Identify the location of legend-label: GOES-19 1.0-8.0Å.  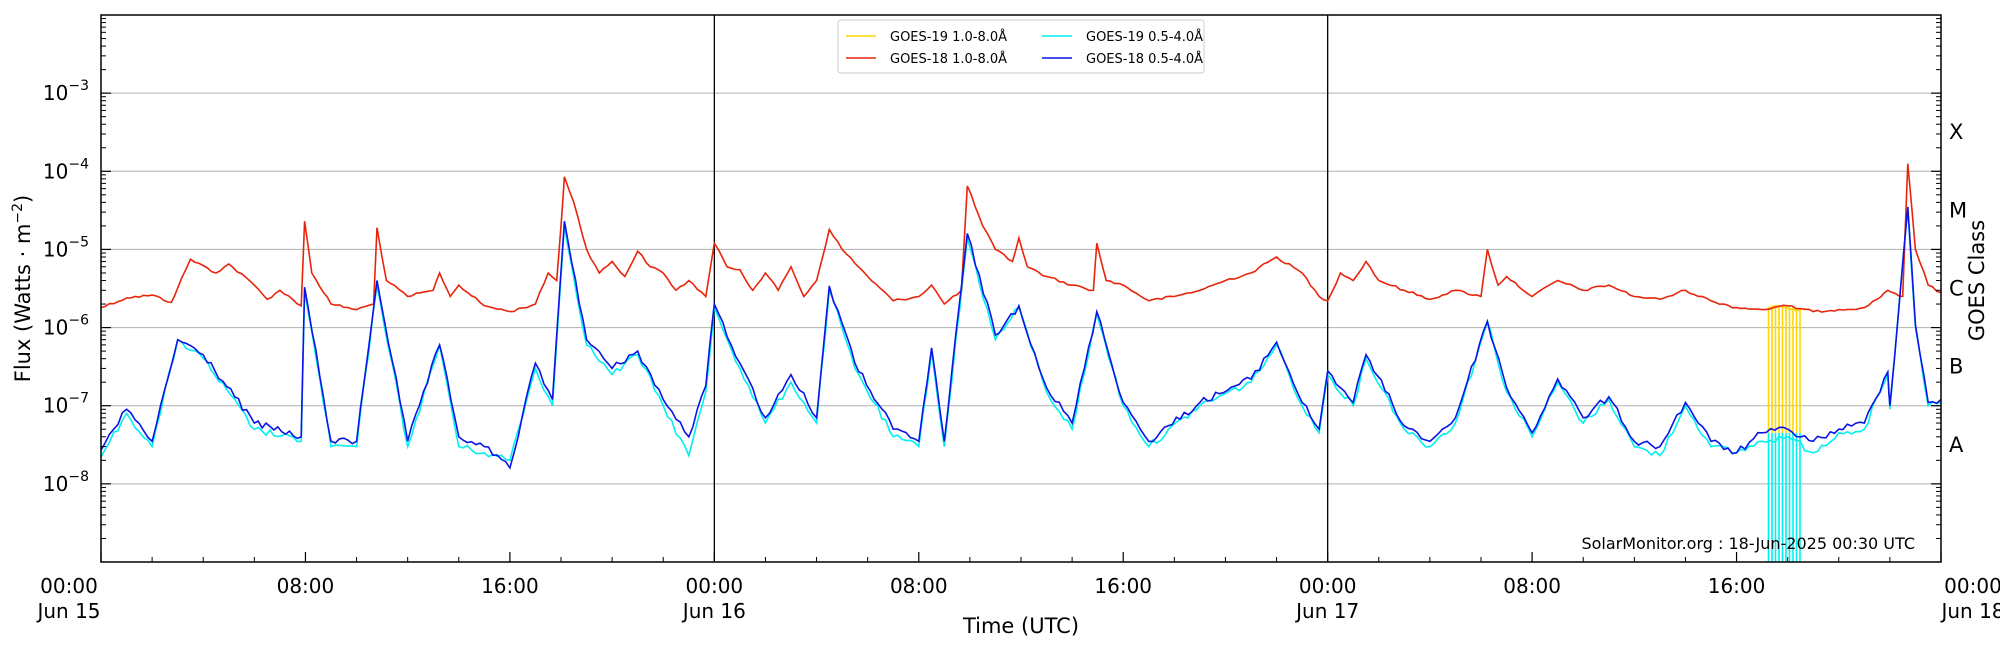
(948, 37).